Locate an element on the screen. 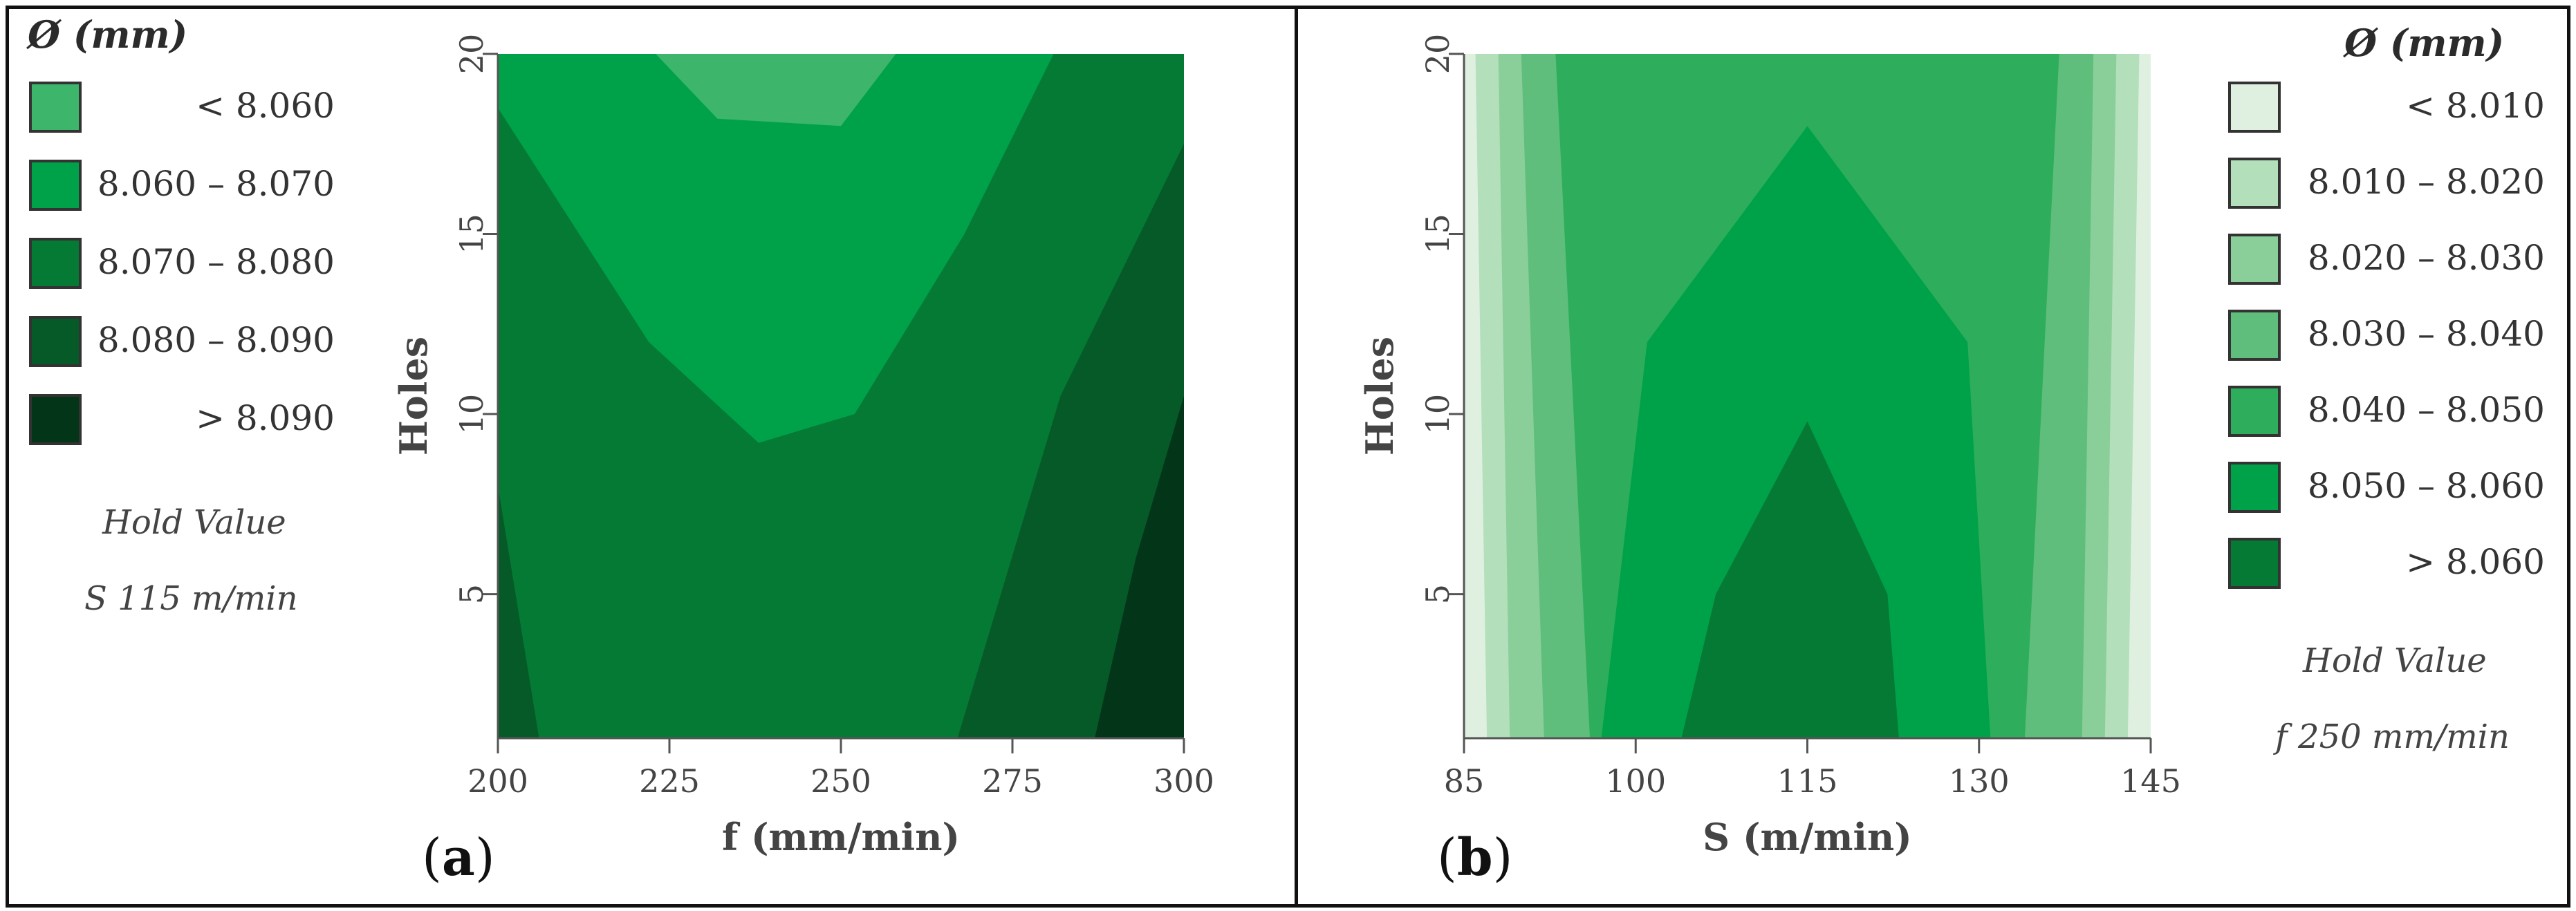  legend-b-label: 8.020 – 8.030 is located at coordinates (2426, 258).